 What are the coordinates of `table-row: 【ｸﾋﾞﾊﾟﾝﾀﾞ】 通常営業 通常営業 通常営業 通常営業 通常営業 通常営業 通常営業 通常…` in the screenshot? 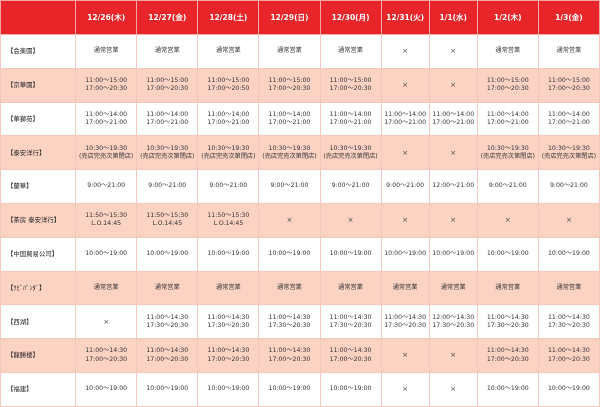 It's located at (300, 288).